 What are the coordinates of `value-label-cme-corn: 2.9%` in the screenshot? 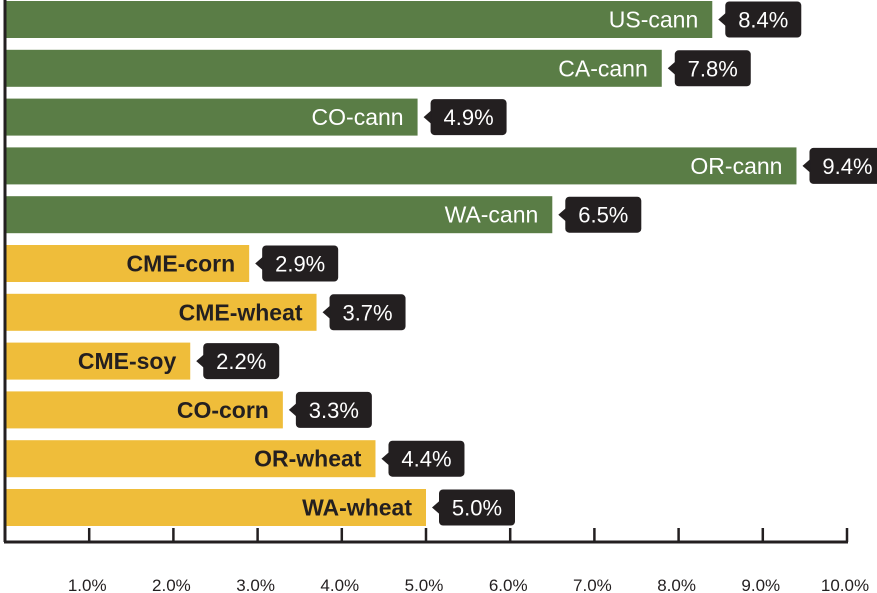 It's located at (300, 264).